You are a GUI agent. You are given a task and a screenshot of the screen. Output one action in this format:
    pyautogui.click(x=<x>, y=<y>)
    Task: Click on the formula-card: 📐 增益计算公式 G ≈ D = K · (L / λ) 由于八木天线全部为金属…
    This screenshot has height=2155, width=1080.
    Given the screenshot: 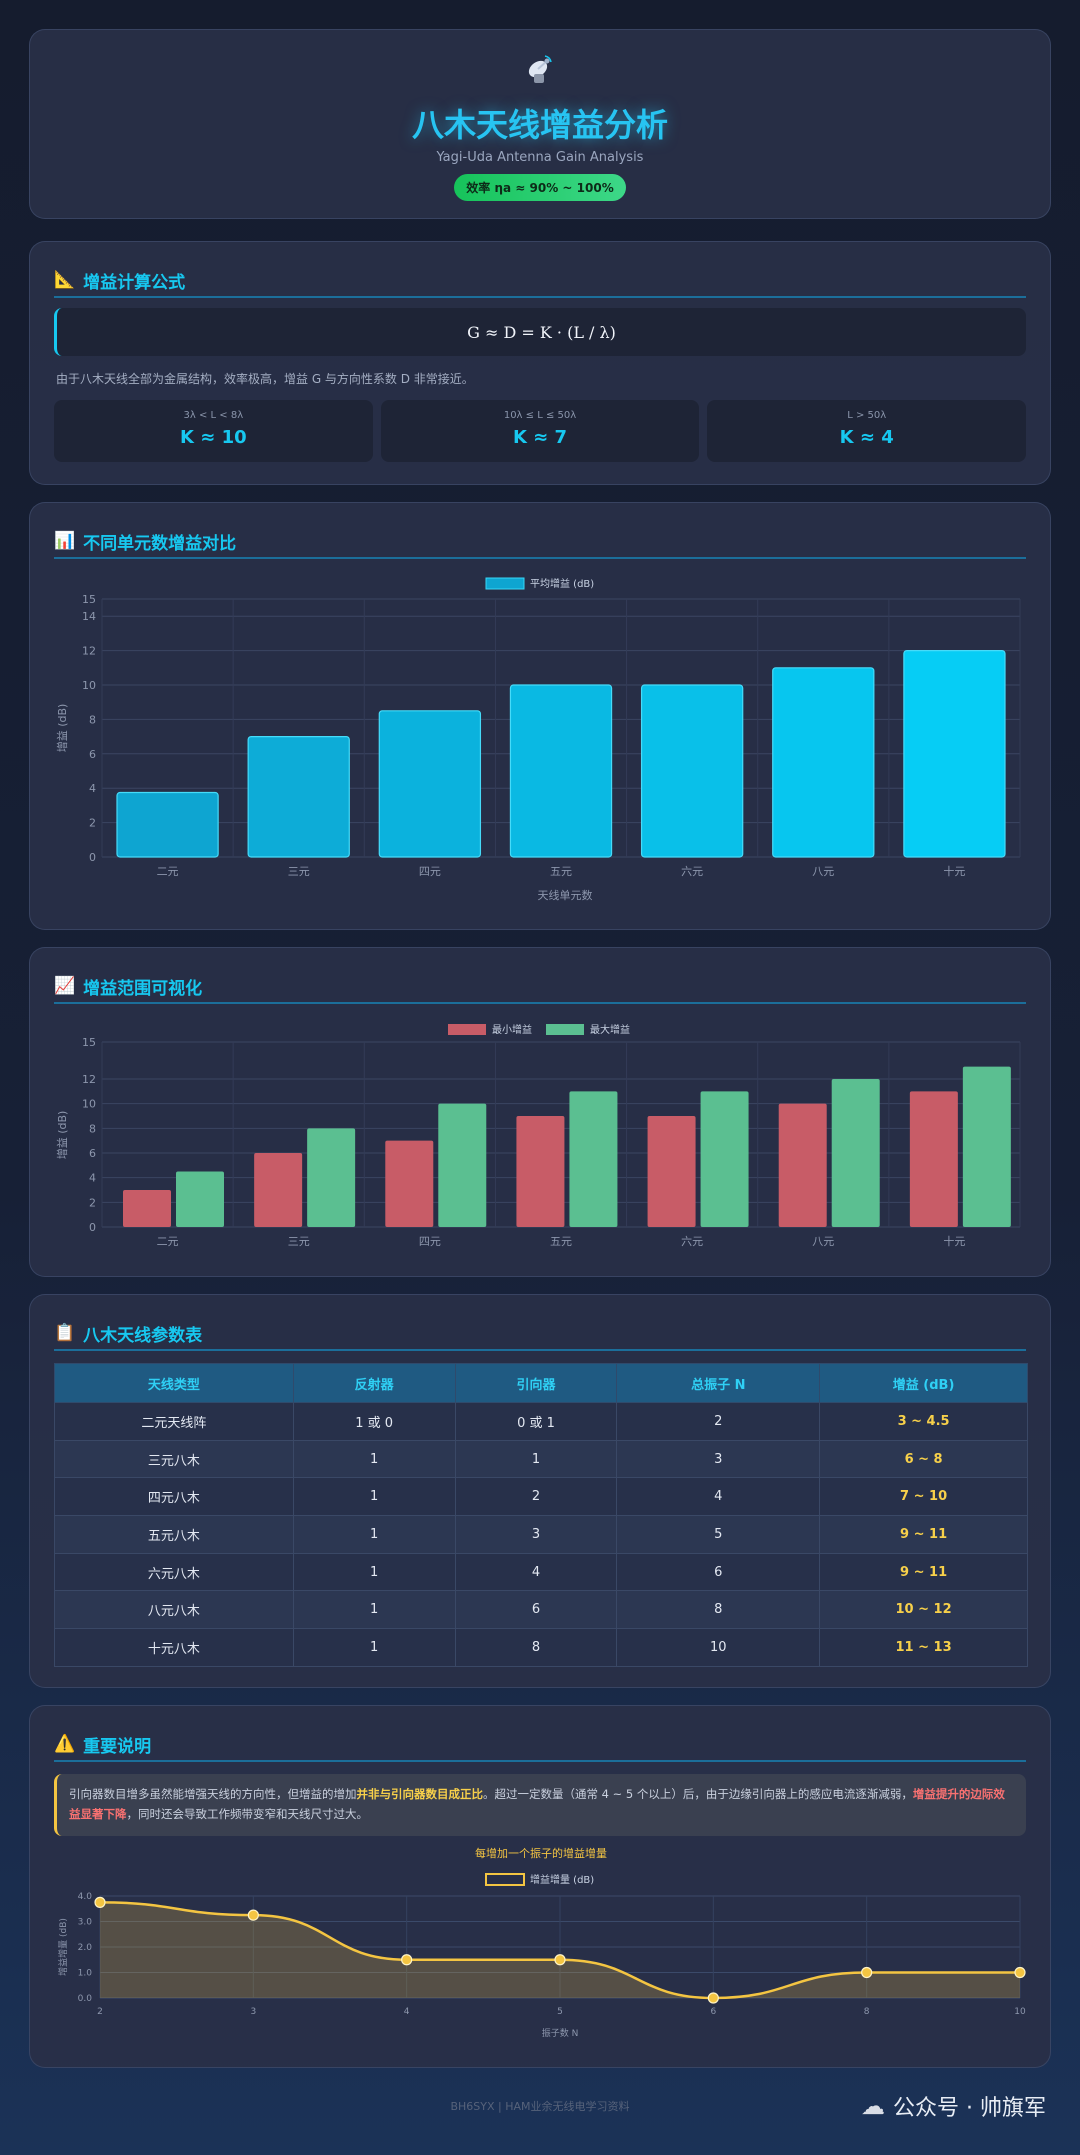 What is the action you would take?
    pyautogui.click(x=540, y=363)
    